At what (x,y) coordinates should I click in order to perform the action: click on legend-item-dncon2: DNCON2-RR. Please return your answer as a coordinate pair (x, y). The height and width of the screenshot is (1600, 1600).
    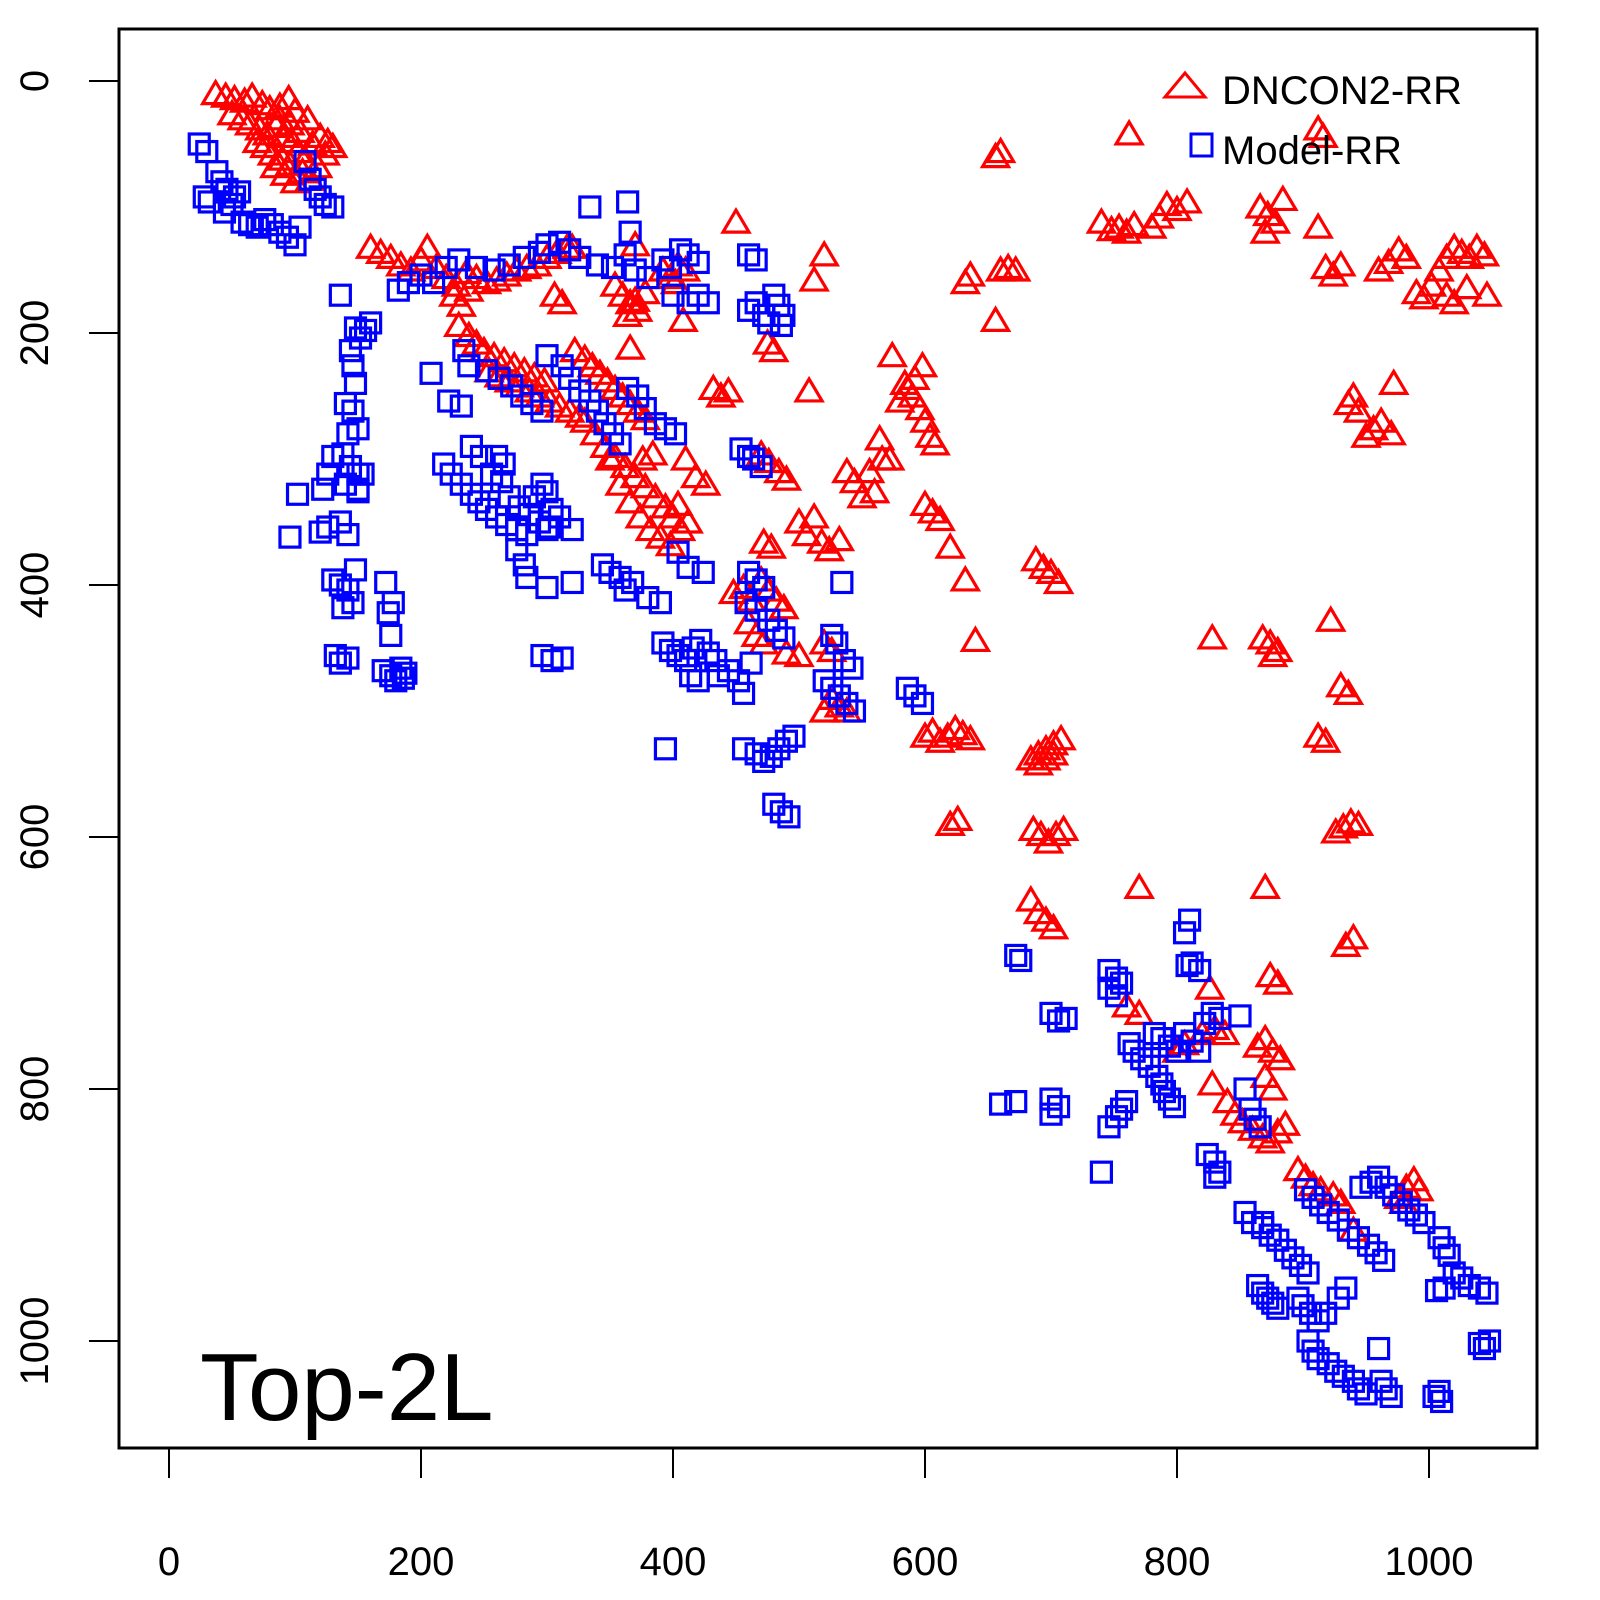
    Looking at the image, I should click on (1311, 91).